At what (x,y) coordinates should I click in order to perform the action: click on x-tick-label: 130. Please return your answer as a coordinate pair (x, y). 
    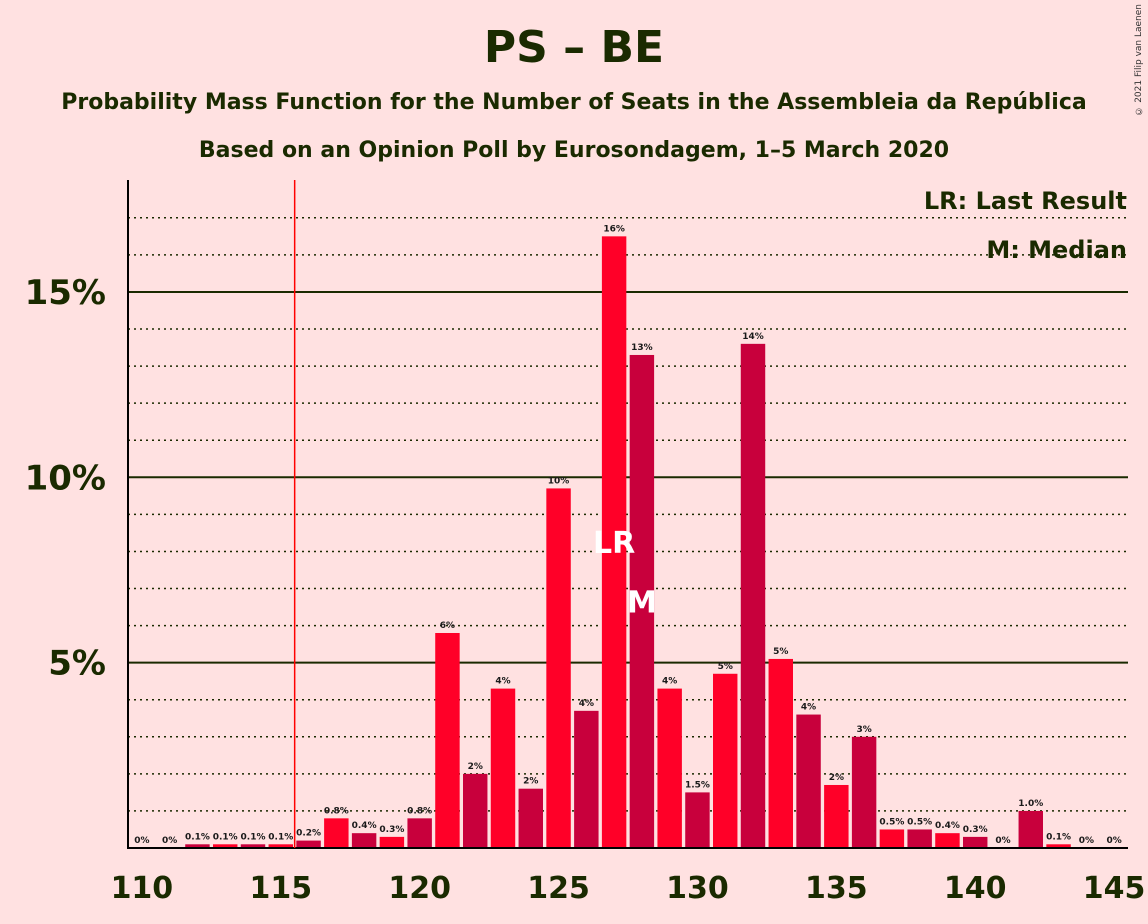
    Looking at the image, I should click on (697, 888).